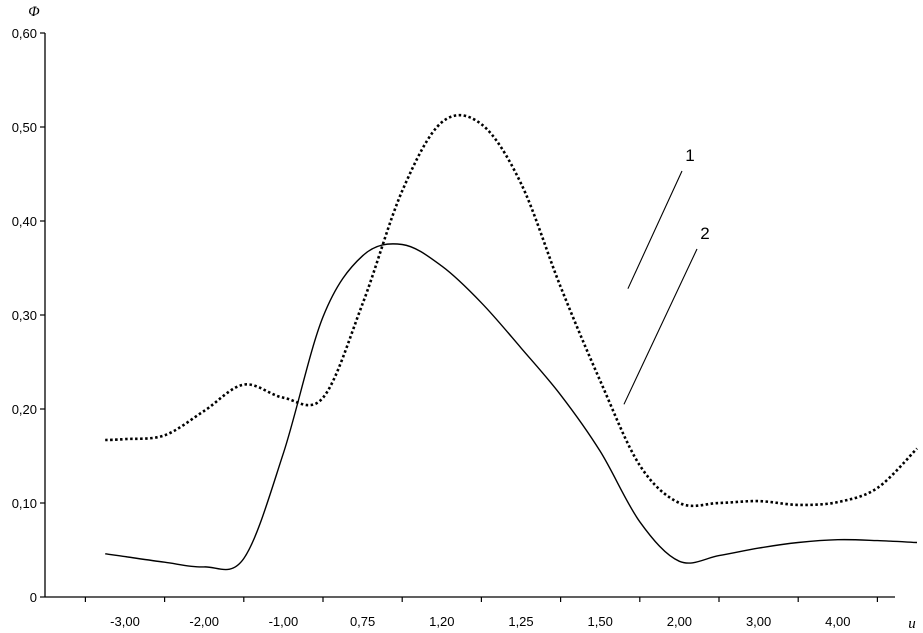 The width and height of the screenshot is (923, 633). Describe the element at coordinates (24, 503) in the screenshot. I see `y-tick-label: 0,10` at that location.